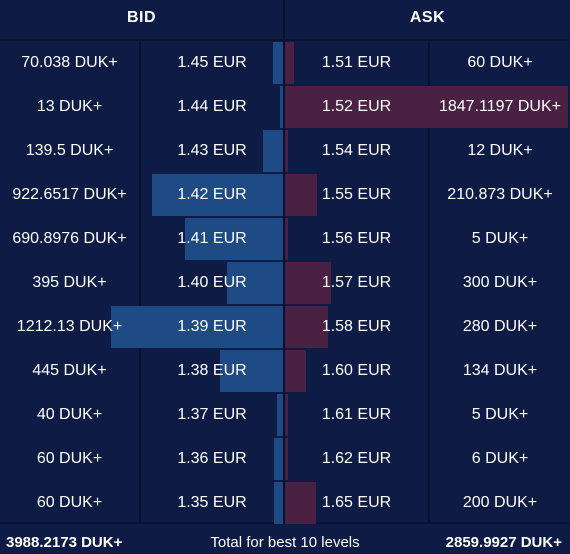 Image resolution: width=570 pixels, height=554 pixels. Describe the element at coordinates (69, 150) in the screenshot. I see `bid-quantity: 139.5 DUK+` at that location.